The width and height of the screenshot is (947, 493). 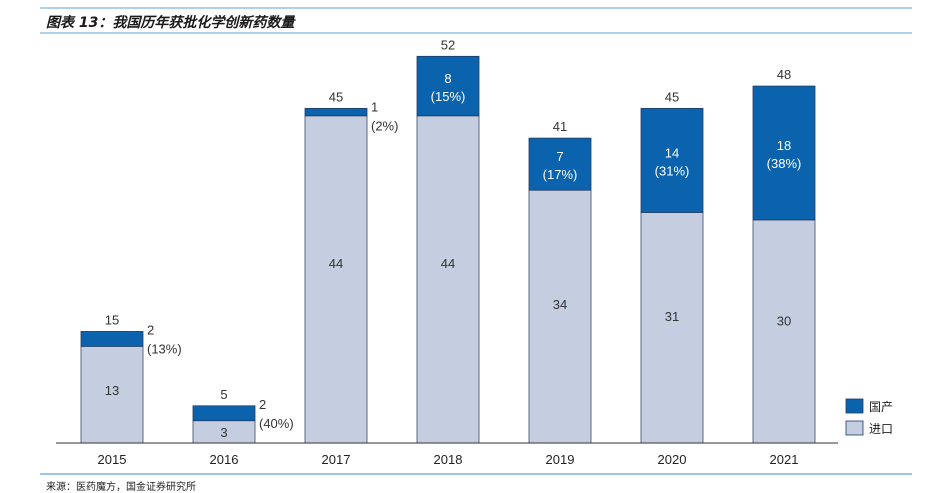 What do you see at coordinates (560, 126) in the screenshot?
I see `label-total-2019: 41` at bounding box center [560, 126].